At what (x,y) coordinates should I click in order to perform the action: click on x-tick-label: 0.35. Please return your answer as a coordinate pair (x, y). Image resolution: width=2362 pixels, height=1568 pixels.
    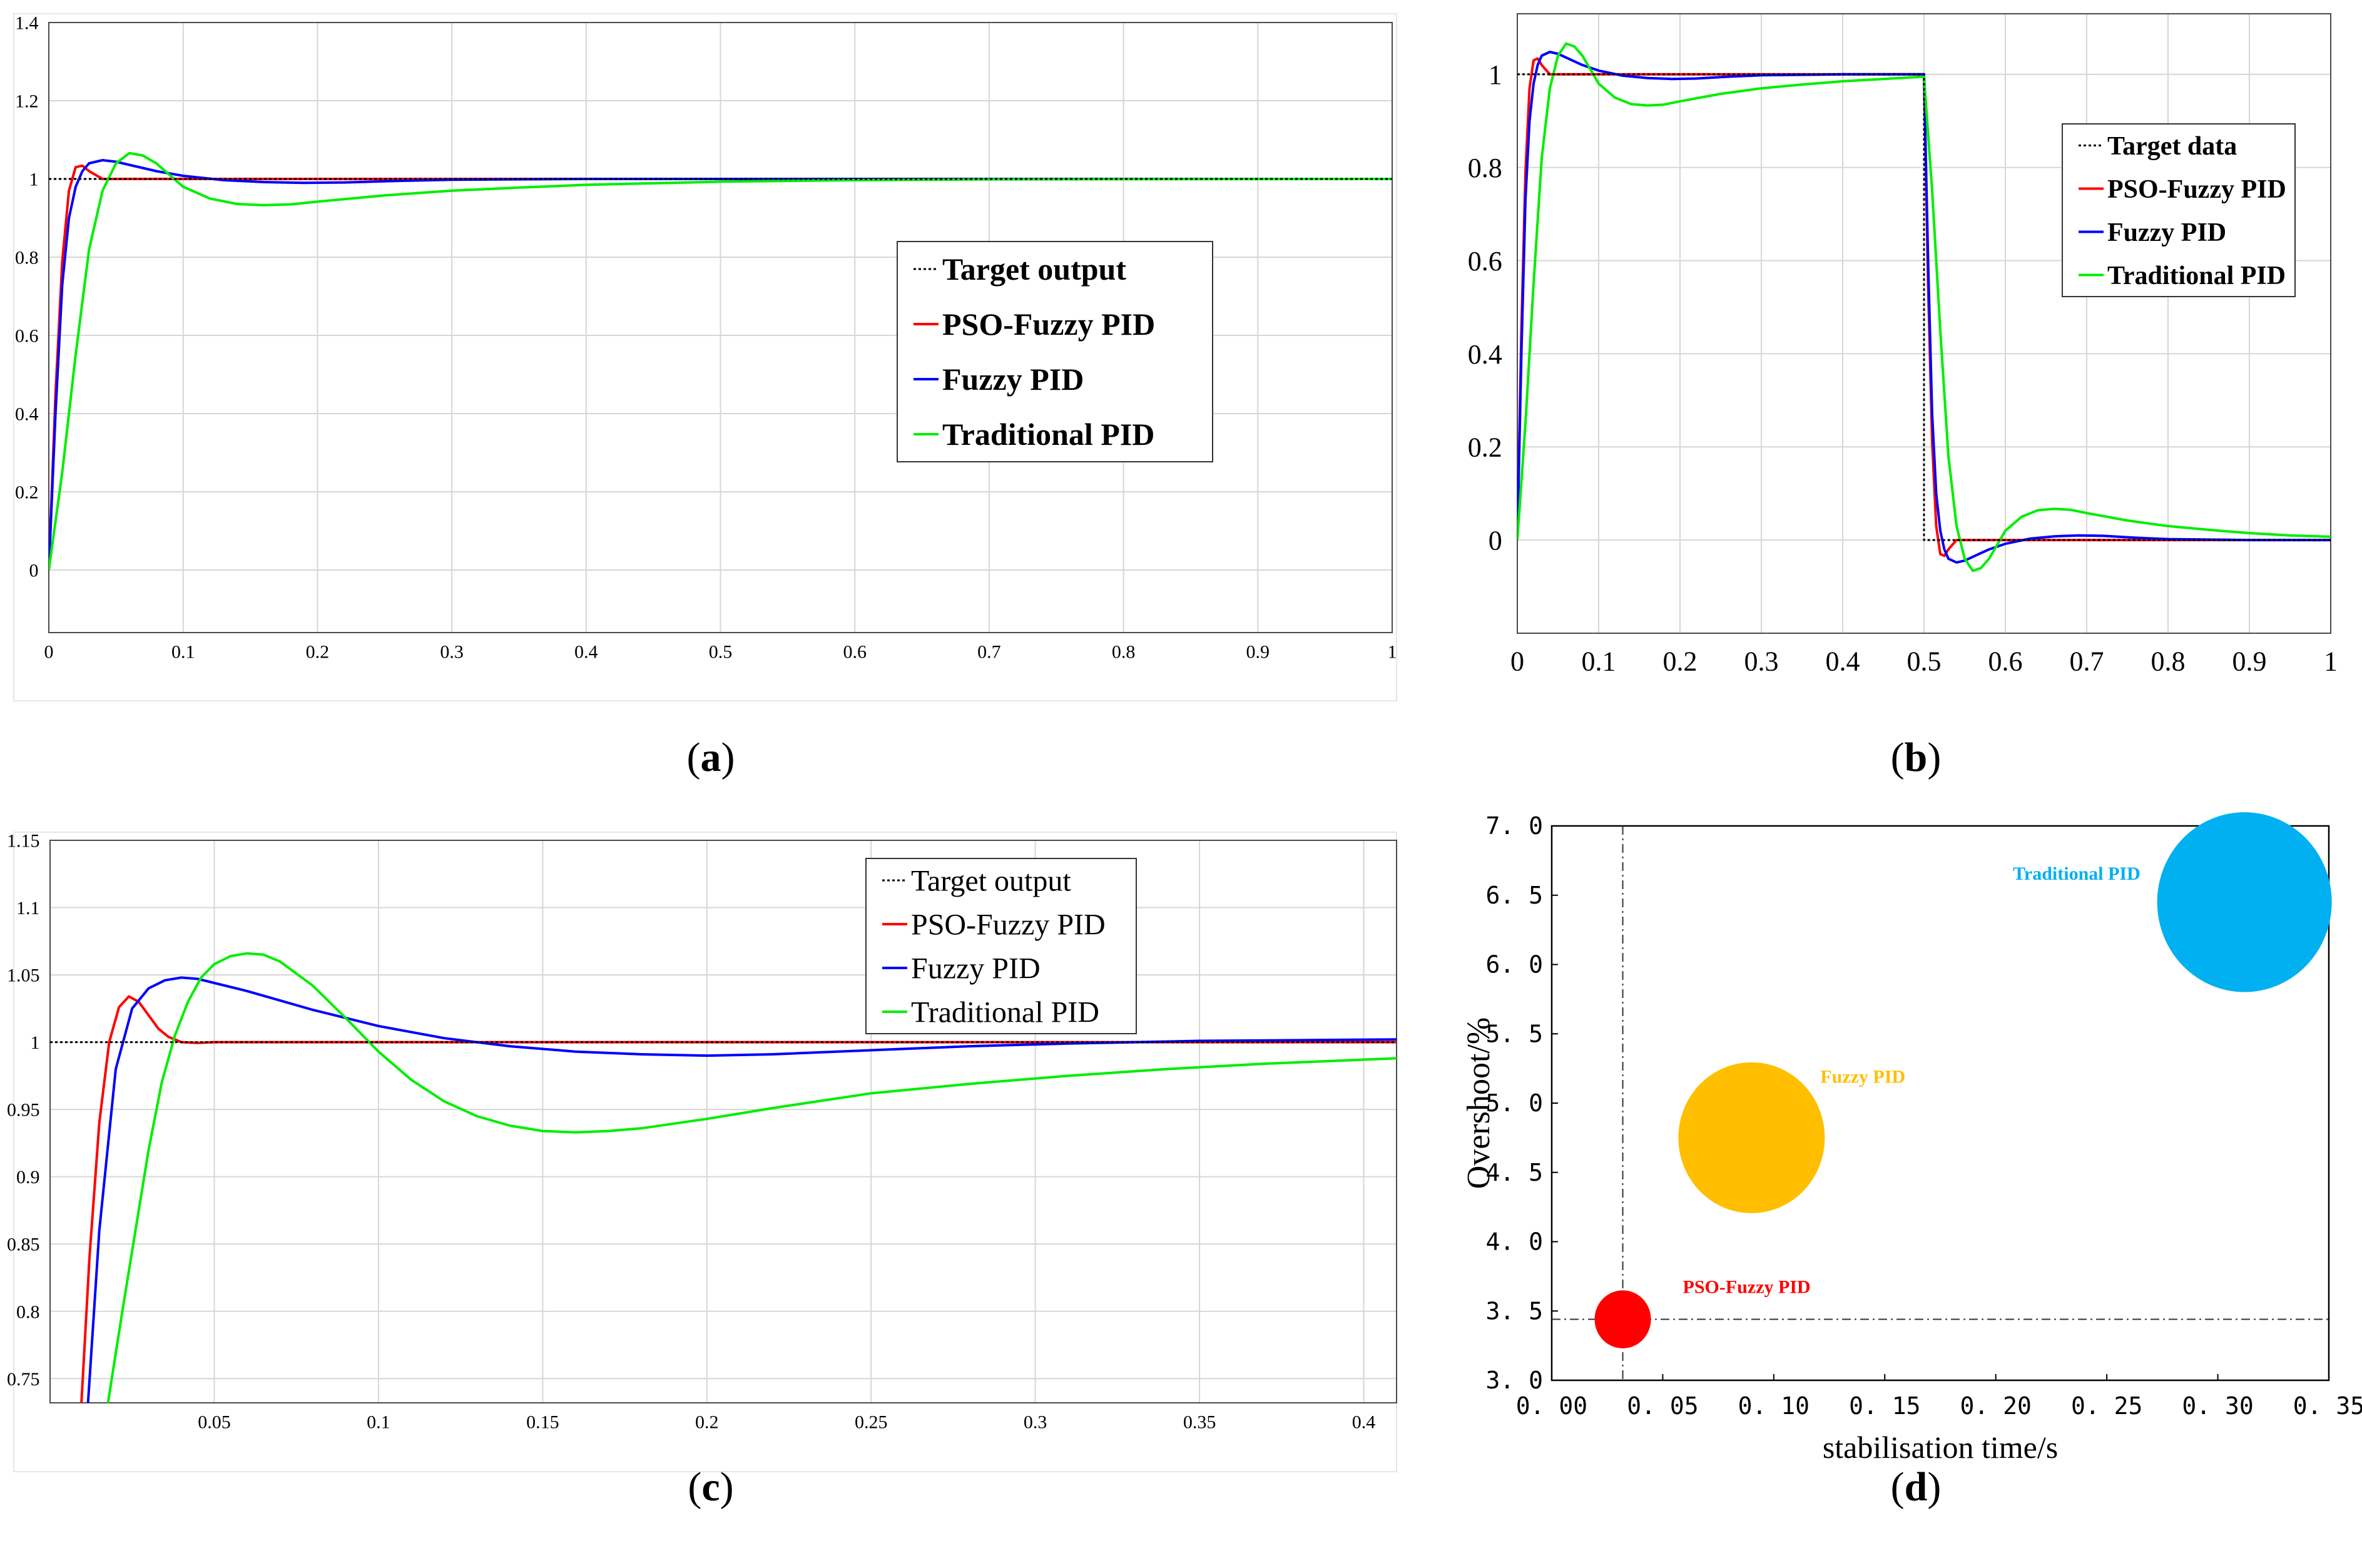
    Looking at the image, I should click on (1199, 1422).